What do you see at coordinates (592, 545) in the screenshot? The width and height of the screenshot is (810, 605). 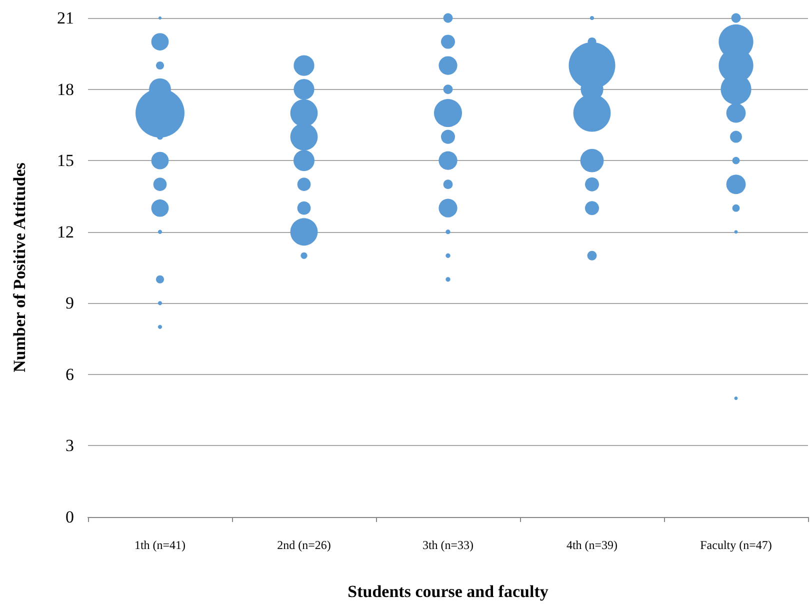 I see `x-tick-label: 4th (n=39)` at bounding box center [592, 545].